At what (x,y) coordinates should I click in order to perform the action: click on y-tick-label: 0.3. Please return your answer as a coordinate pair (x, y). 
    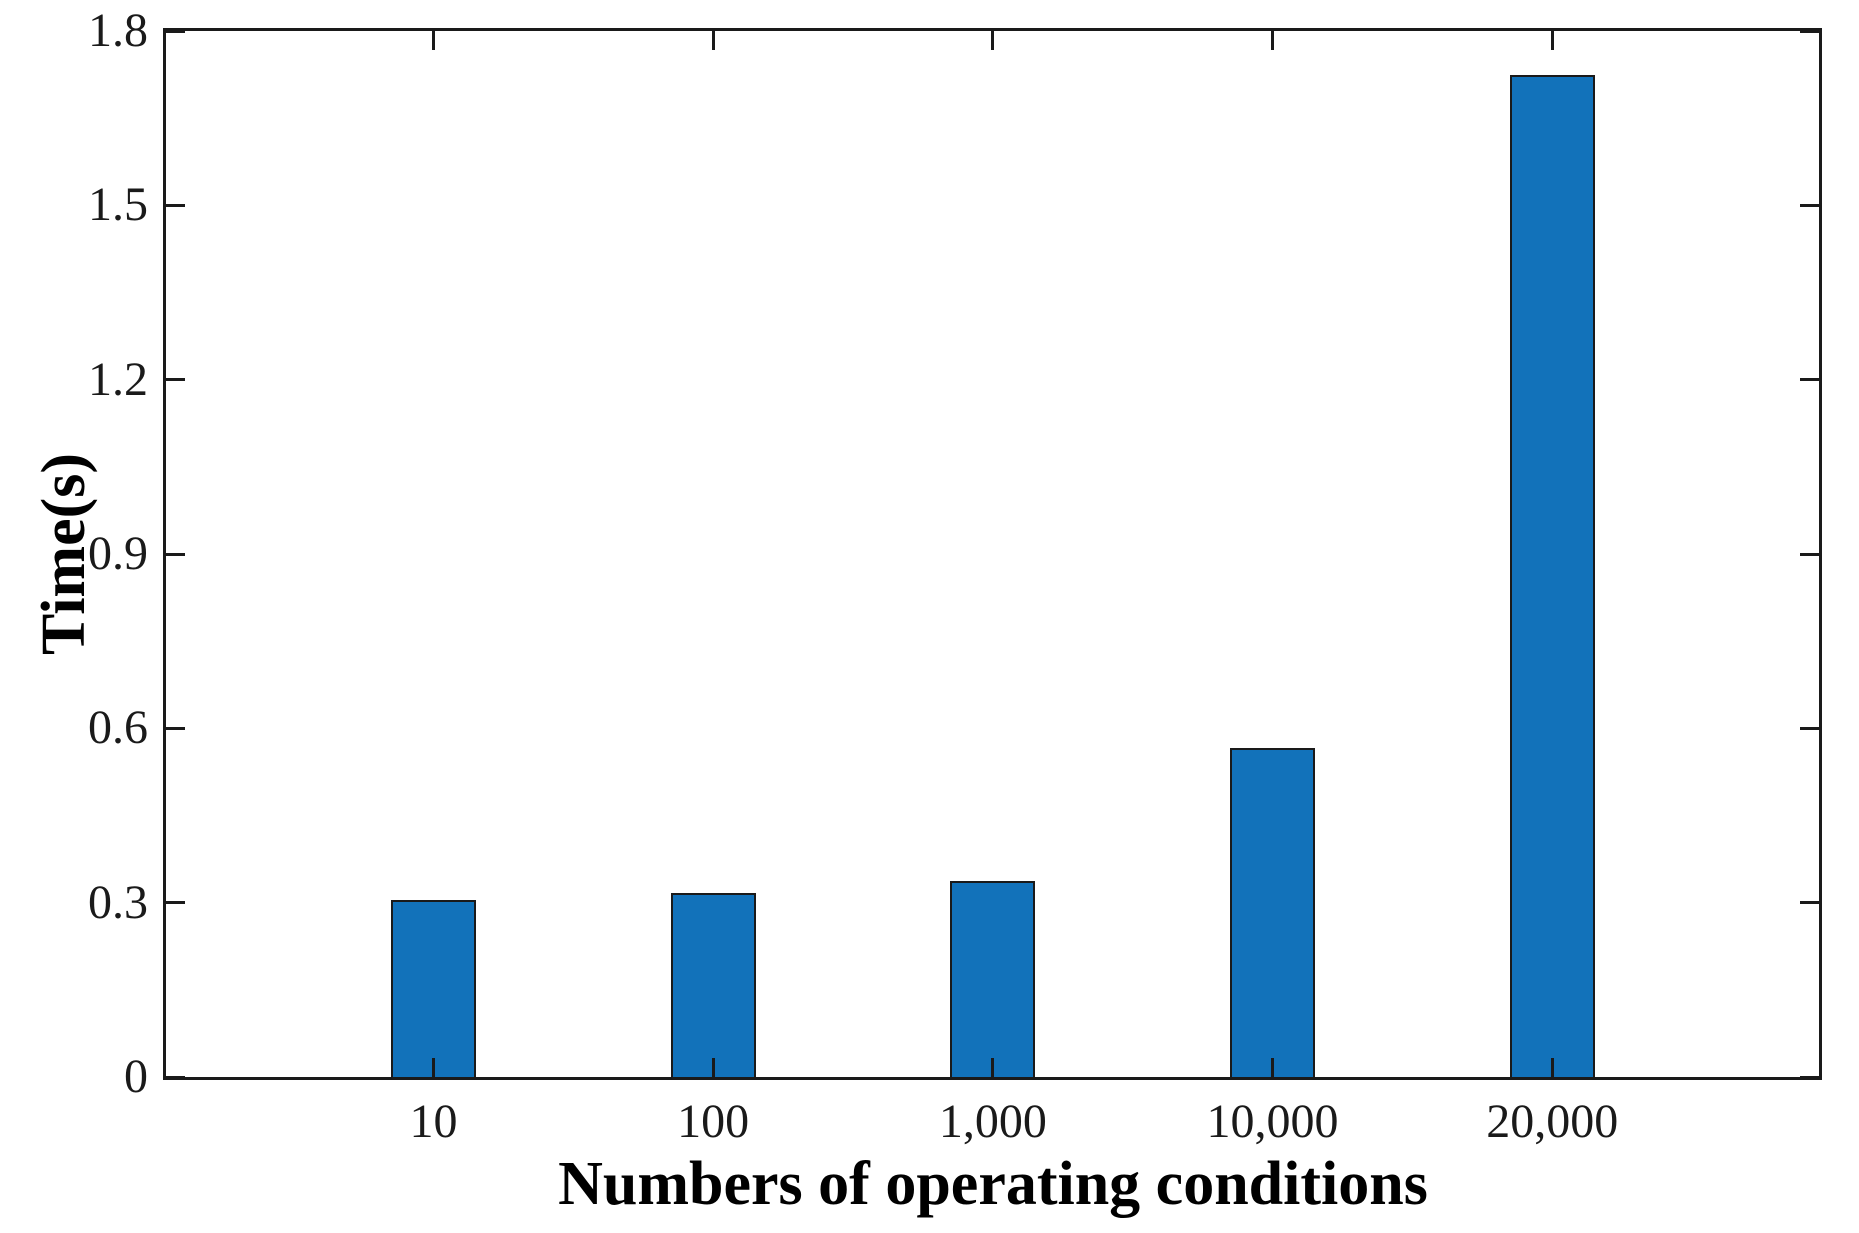
    Looking at the image, I should click on (118, 902).